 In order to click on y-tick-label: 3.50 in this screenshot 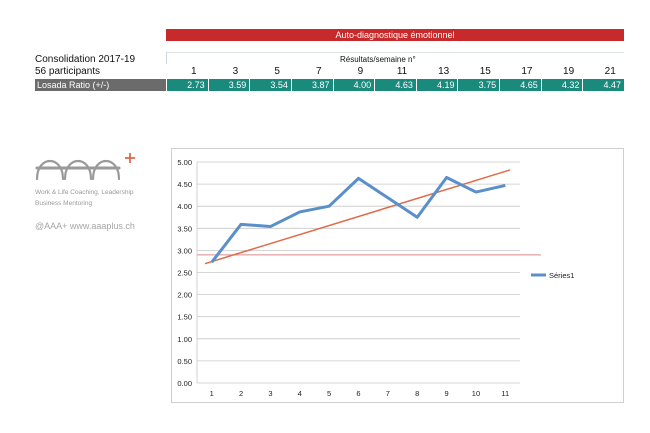, I will do `click(184, 228)`.